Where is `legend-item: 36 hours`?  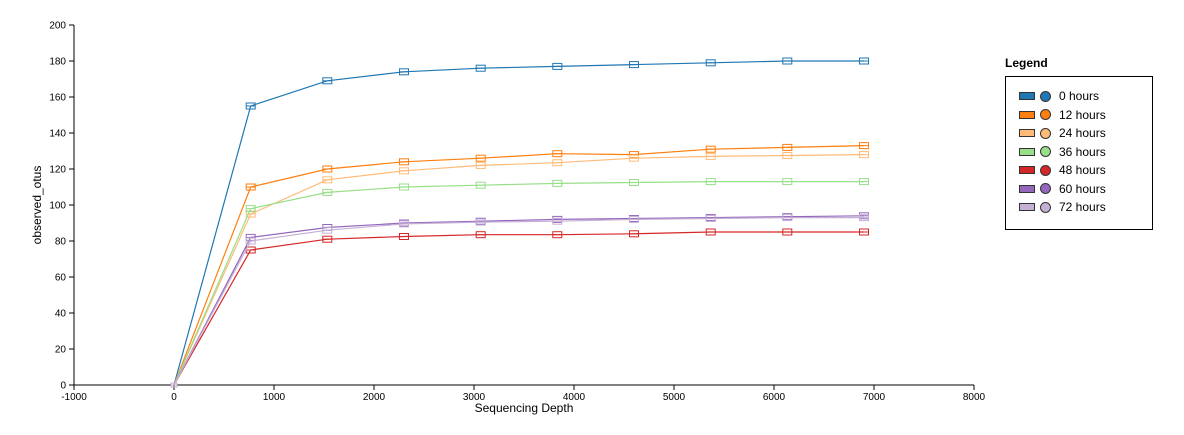
legend-item: 36 hours is located at coordinates (1079, 152).